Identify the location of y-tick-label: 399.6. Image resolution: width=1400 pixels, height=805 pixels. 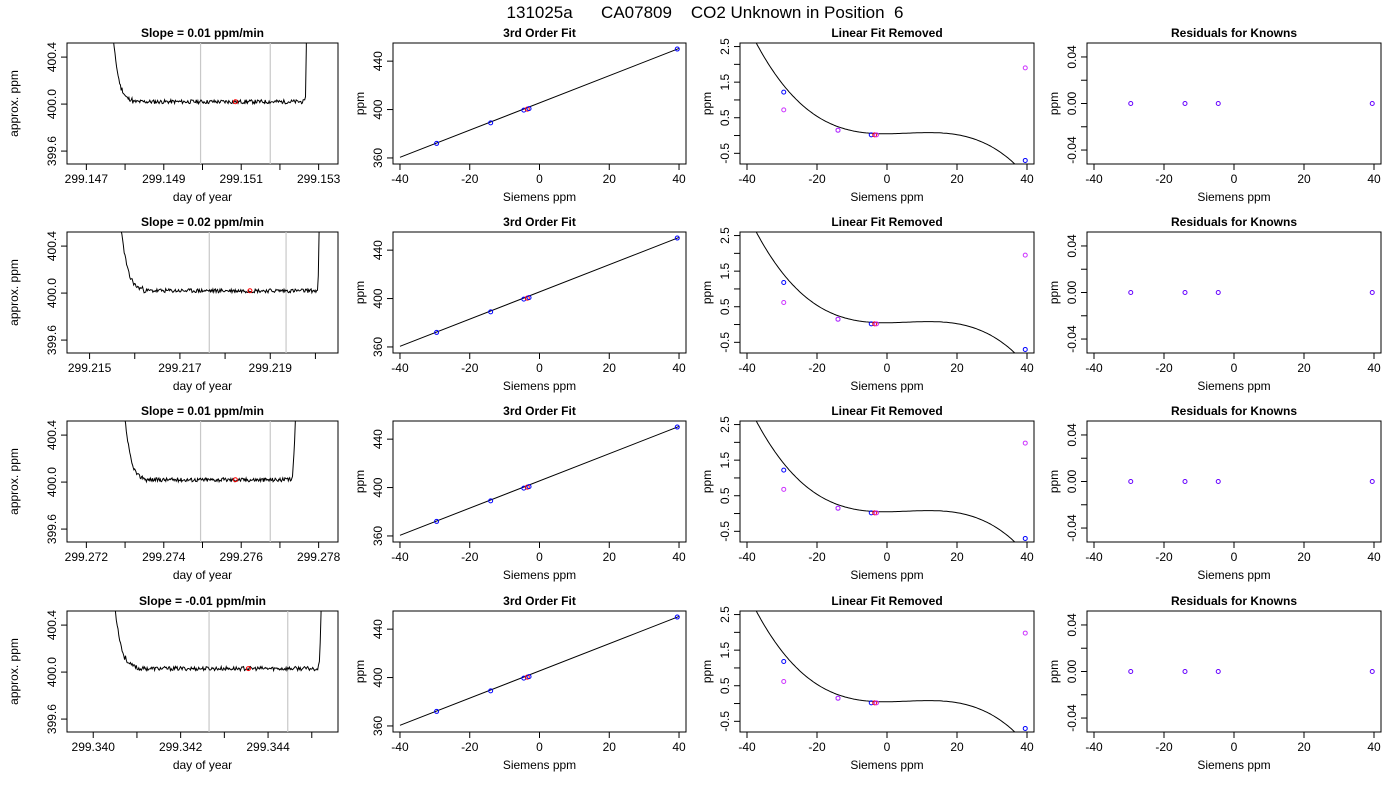
(52, 719).